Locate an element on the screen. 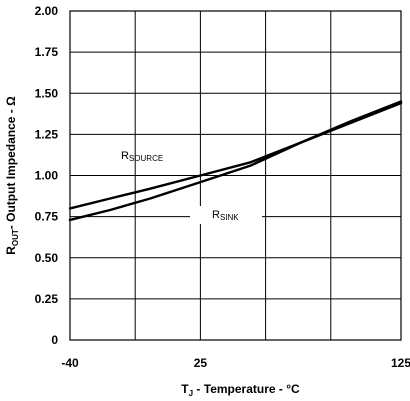 This screenshot has height=401, width=410. y-axis-ticks: 0 0.25 0.50 0.75 1.00 1.25 1.50 1.75 2.00 is located at coordinates (47, 175).